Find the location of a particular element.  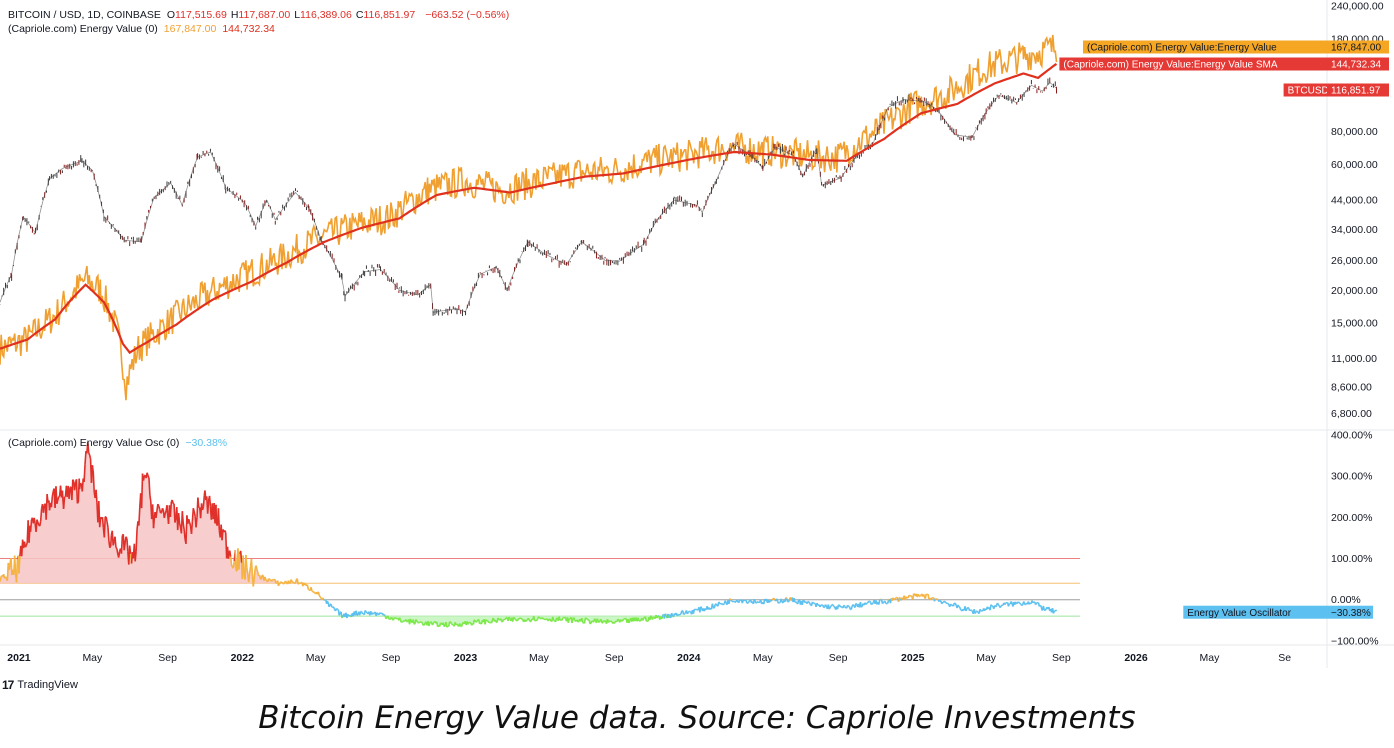

ohlc-c: C116,851.97 is located at coordinates (385, 15).